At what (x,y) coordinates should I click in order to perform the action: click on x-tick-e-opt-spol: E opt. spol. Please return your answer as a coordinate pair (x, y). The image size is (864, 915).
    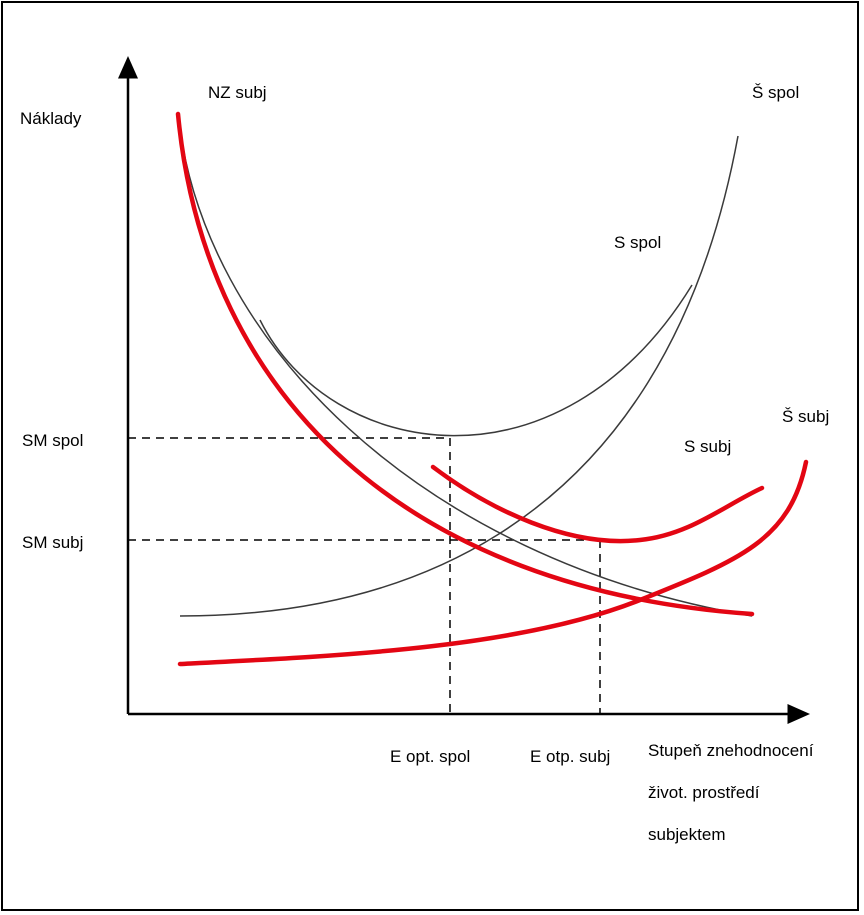
    Looking at the image, I should click on (430, 756).